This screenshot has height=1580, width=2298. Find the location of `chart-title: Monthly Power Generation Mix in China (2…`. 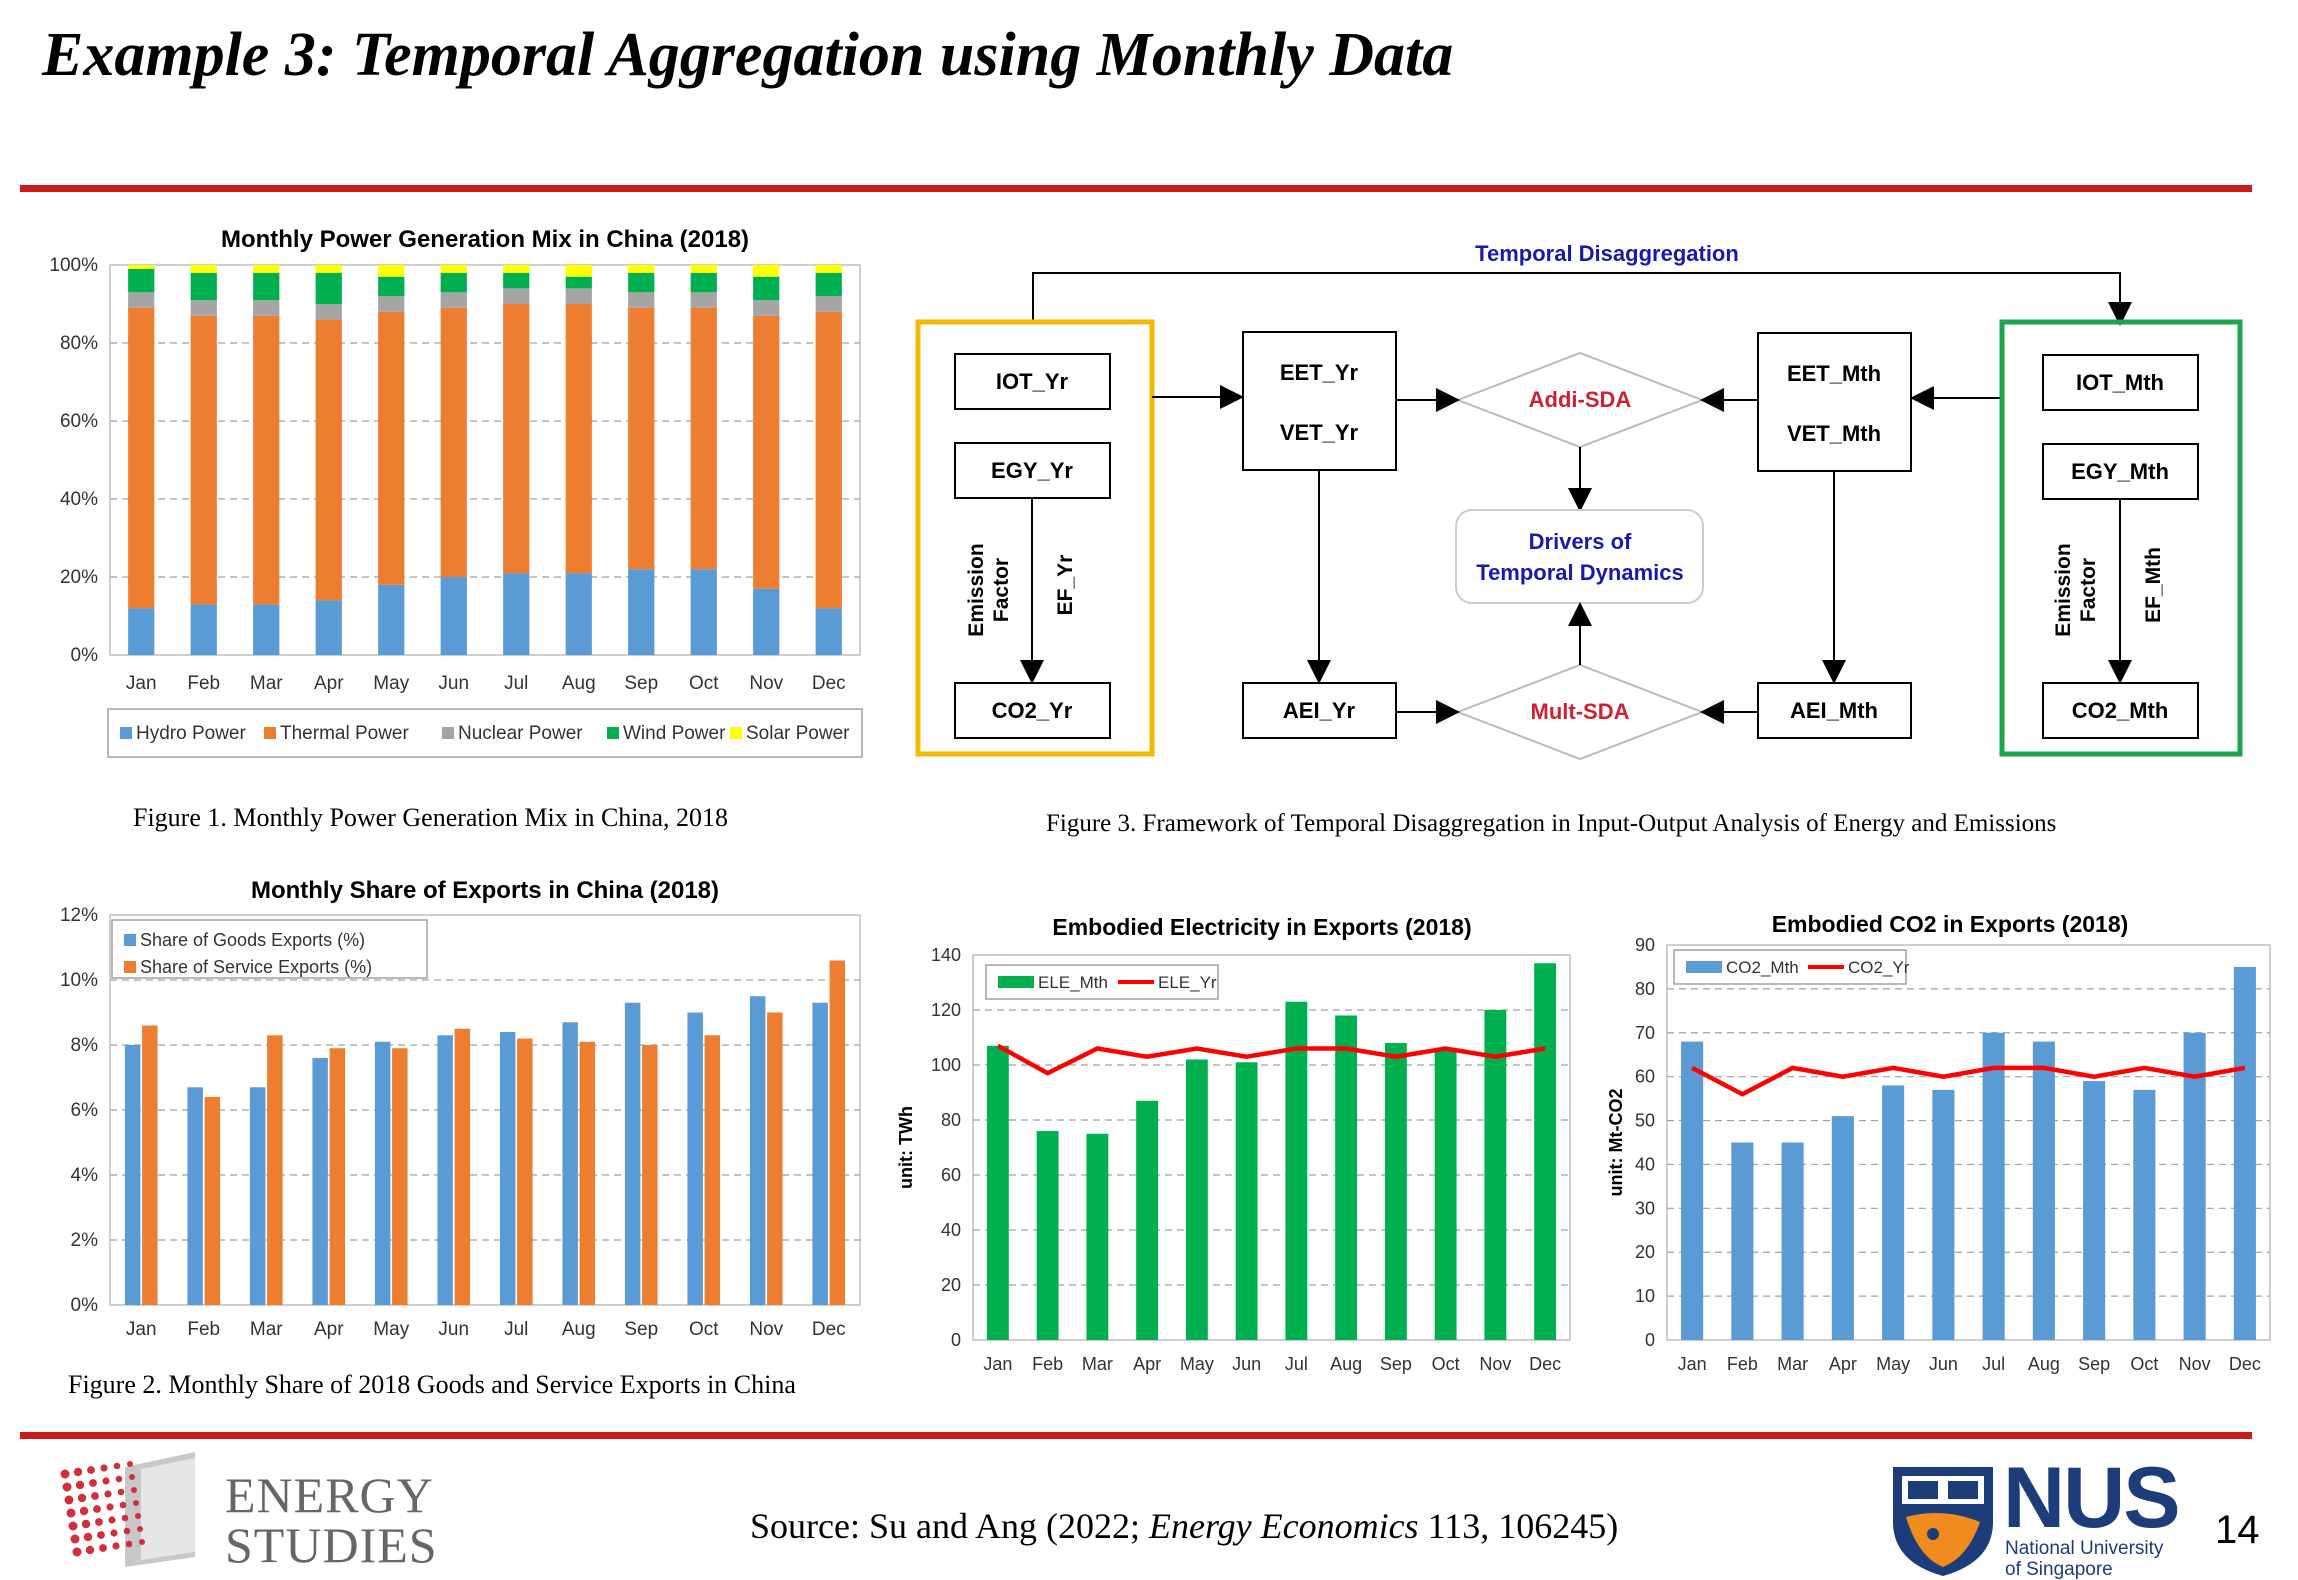

chart-title: Monthly Power Generation Mix in China (2… is located at coordinates (485, 239).